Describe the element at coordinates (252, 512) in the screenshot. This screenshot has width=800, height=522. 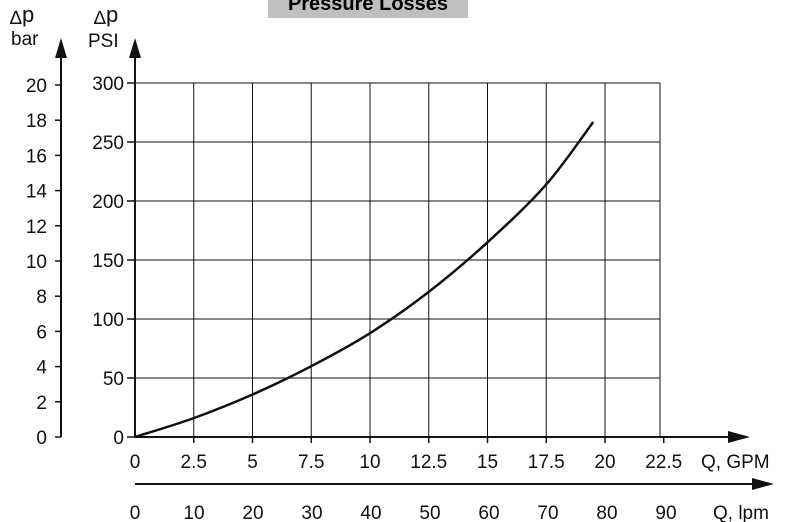
I see `x-lpm-tick-label: 20` at that location.